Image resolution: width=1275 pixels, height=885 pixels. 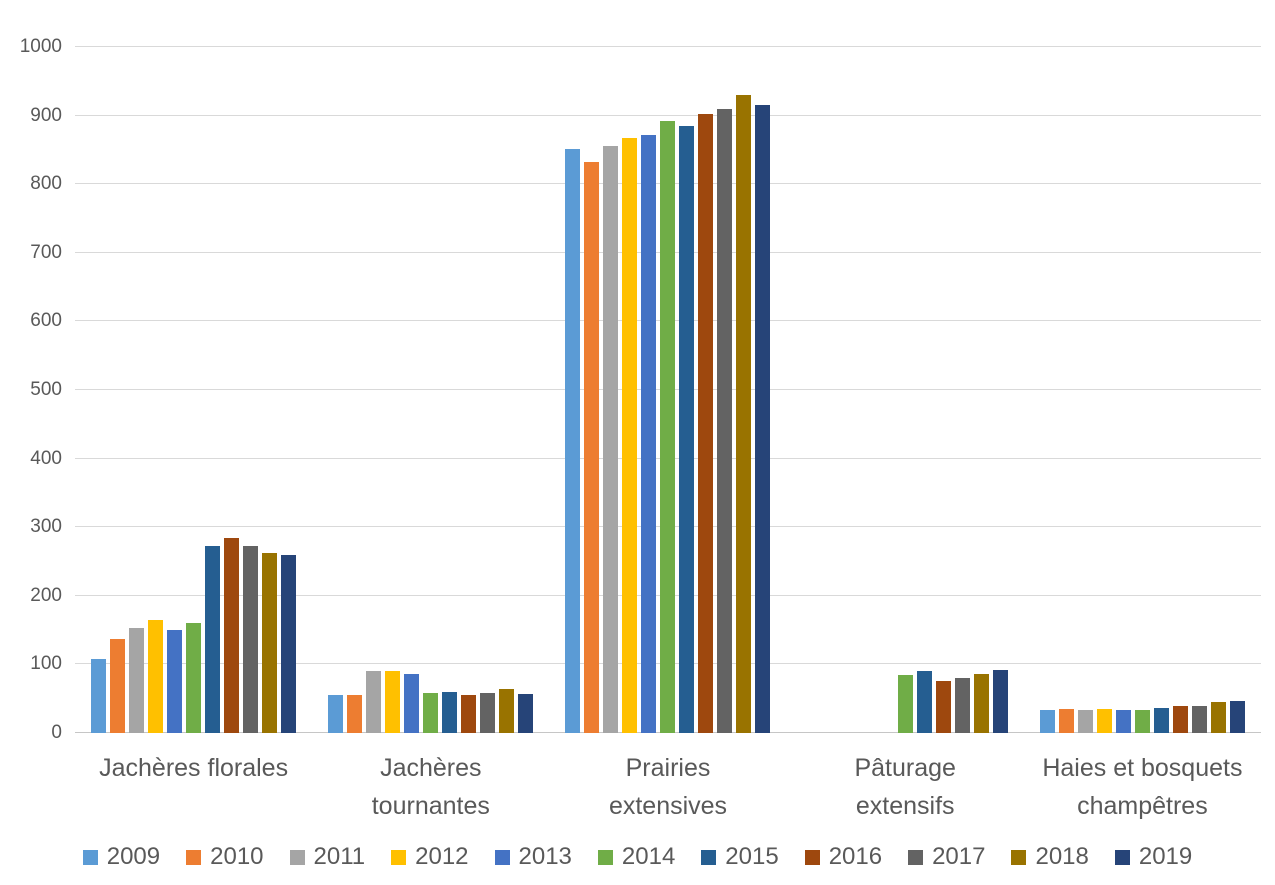 What do you see at coordinates (225, 857) in the screenshot?
I see `legend-item: 2010` at bounding box center [225, 857].